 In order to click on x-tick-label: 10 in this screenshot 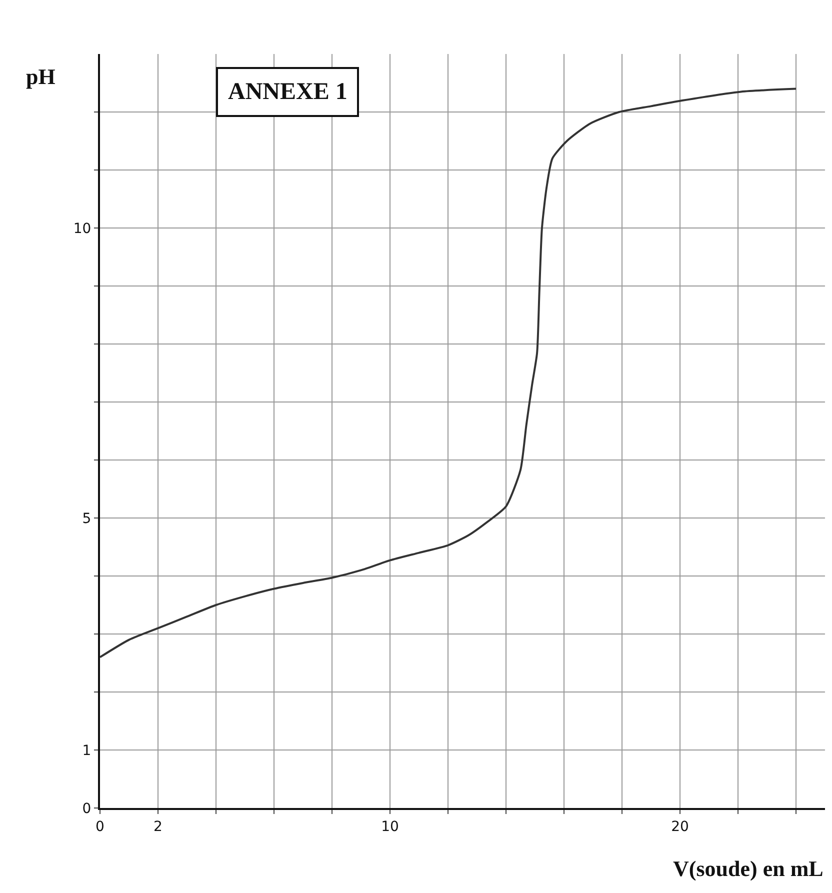, I will do `click(390, 826)`.